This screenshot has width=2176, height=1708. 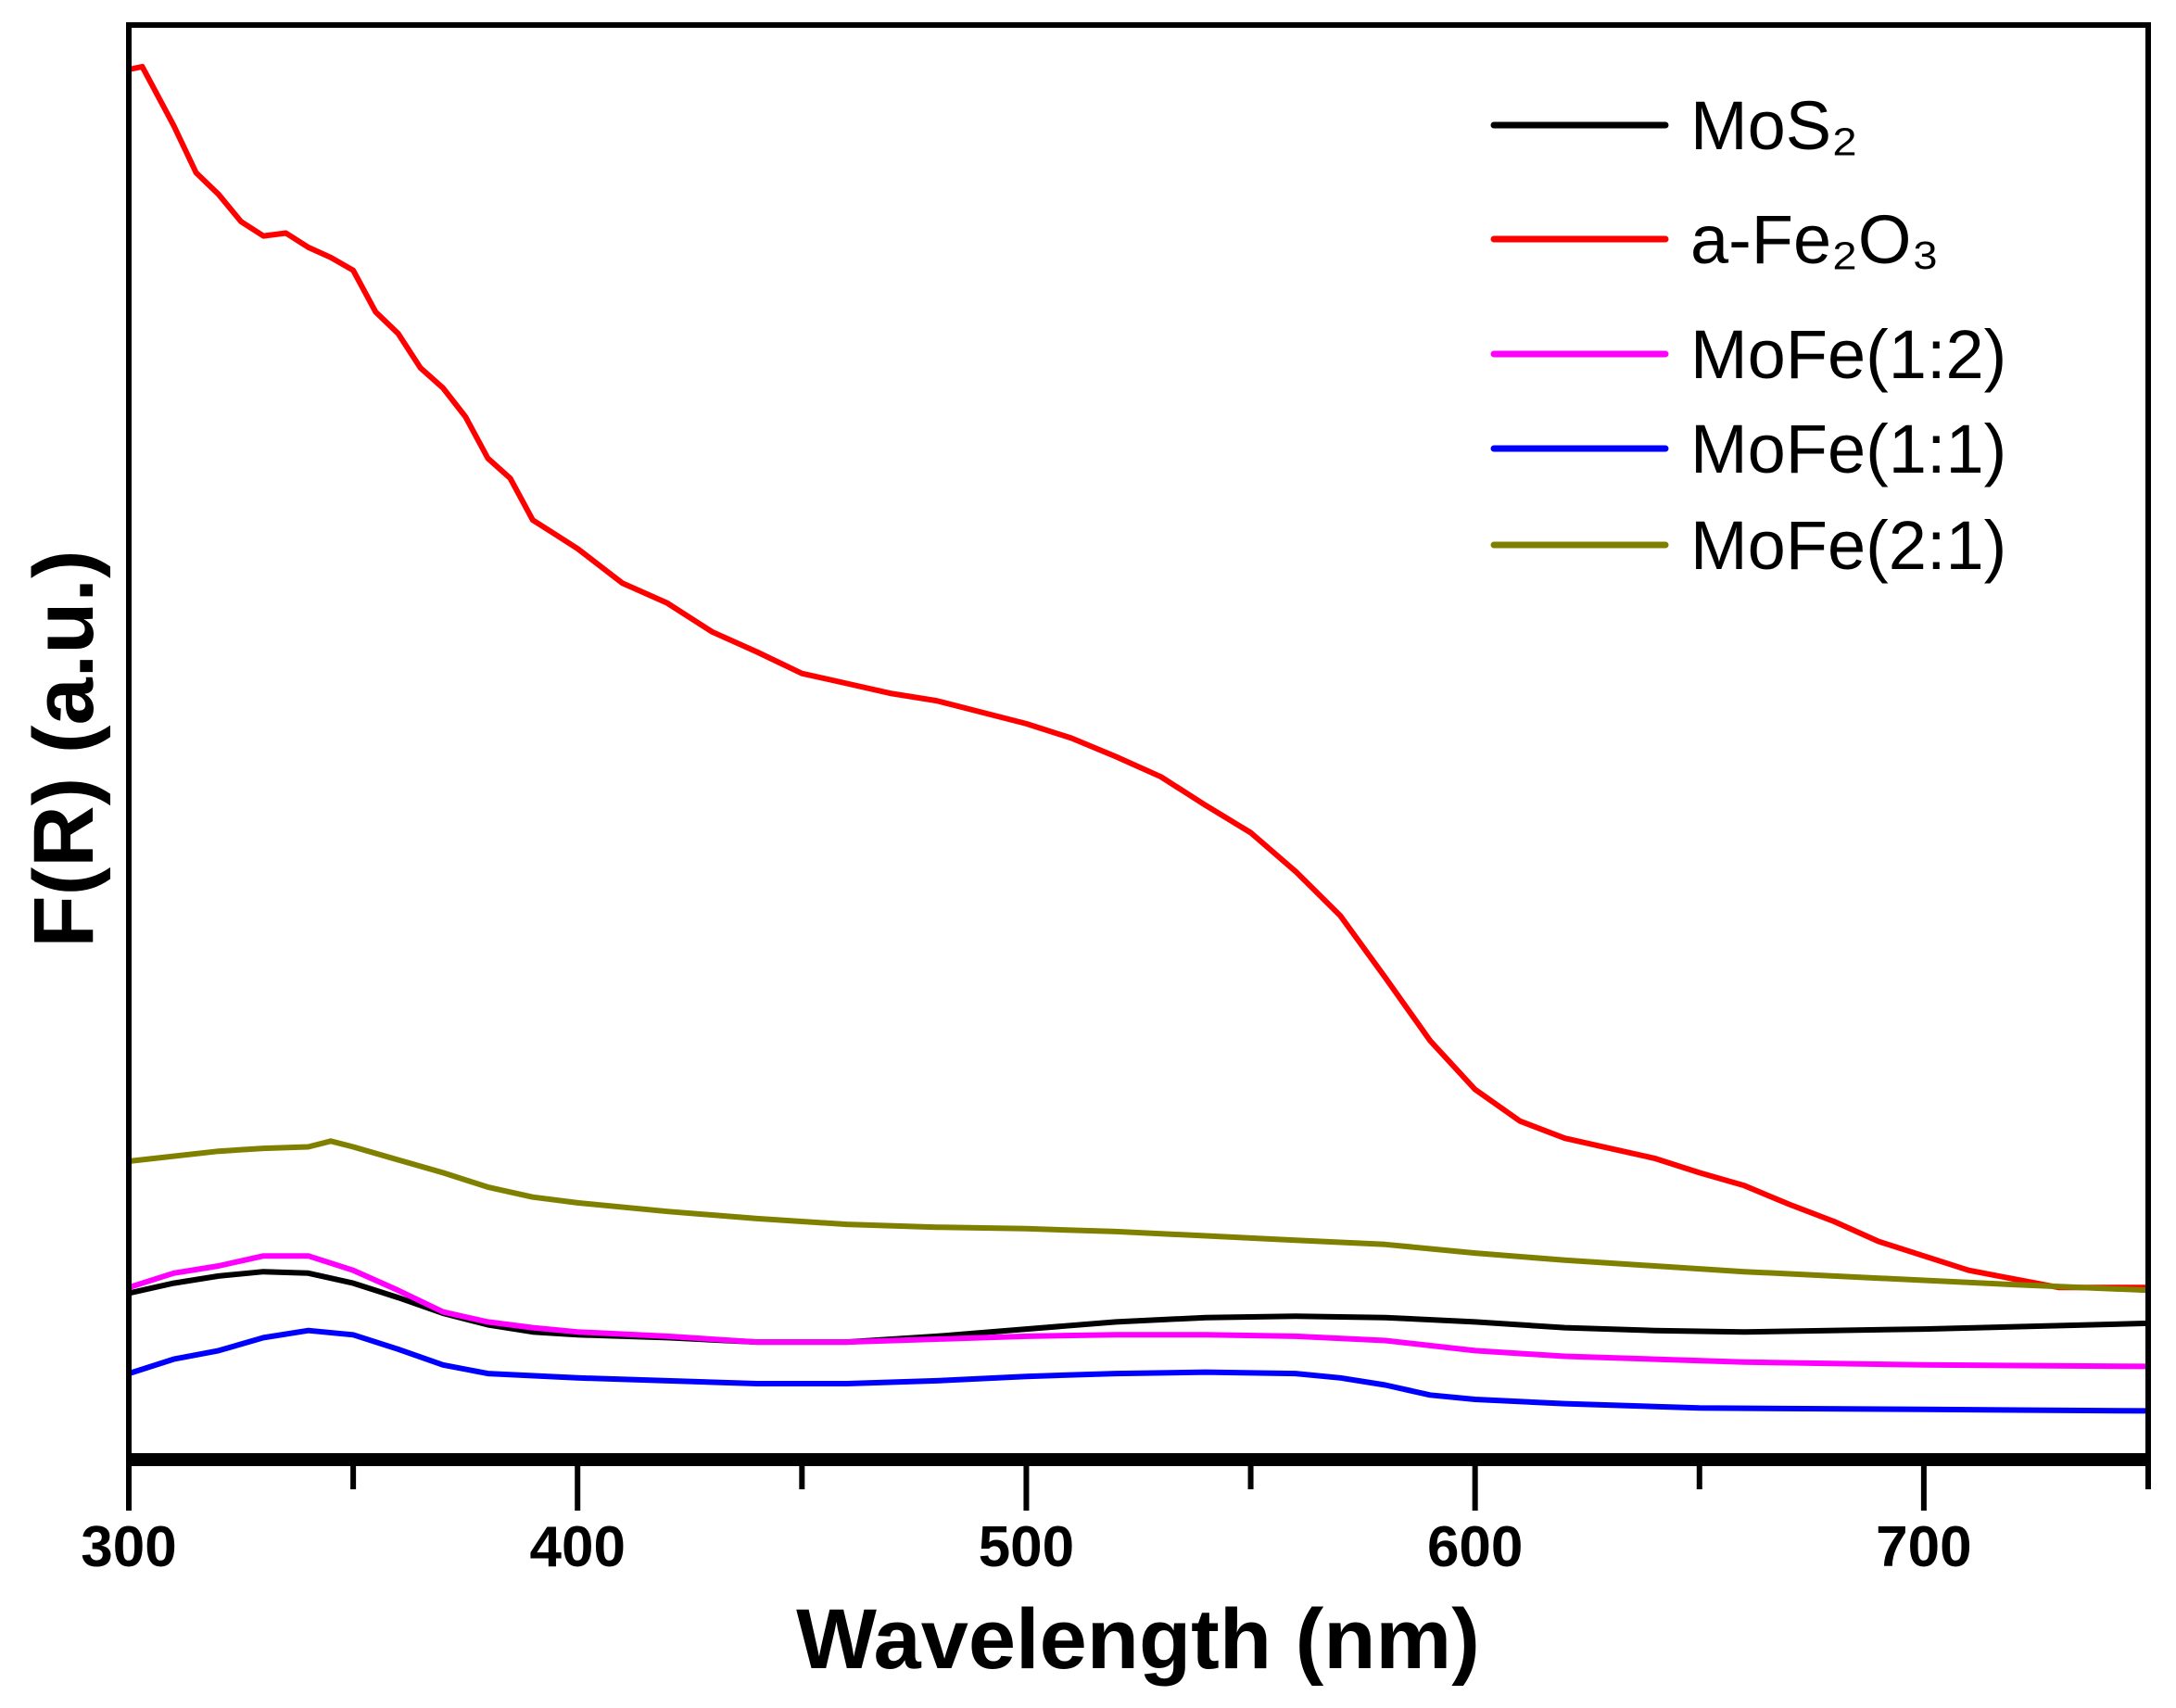 I want to click on legend-label: MoFe(1:1), so click(x=1848, y=449).